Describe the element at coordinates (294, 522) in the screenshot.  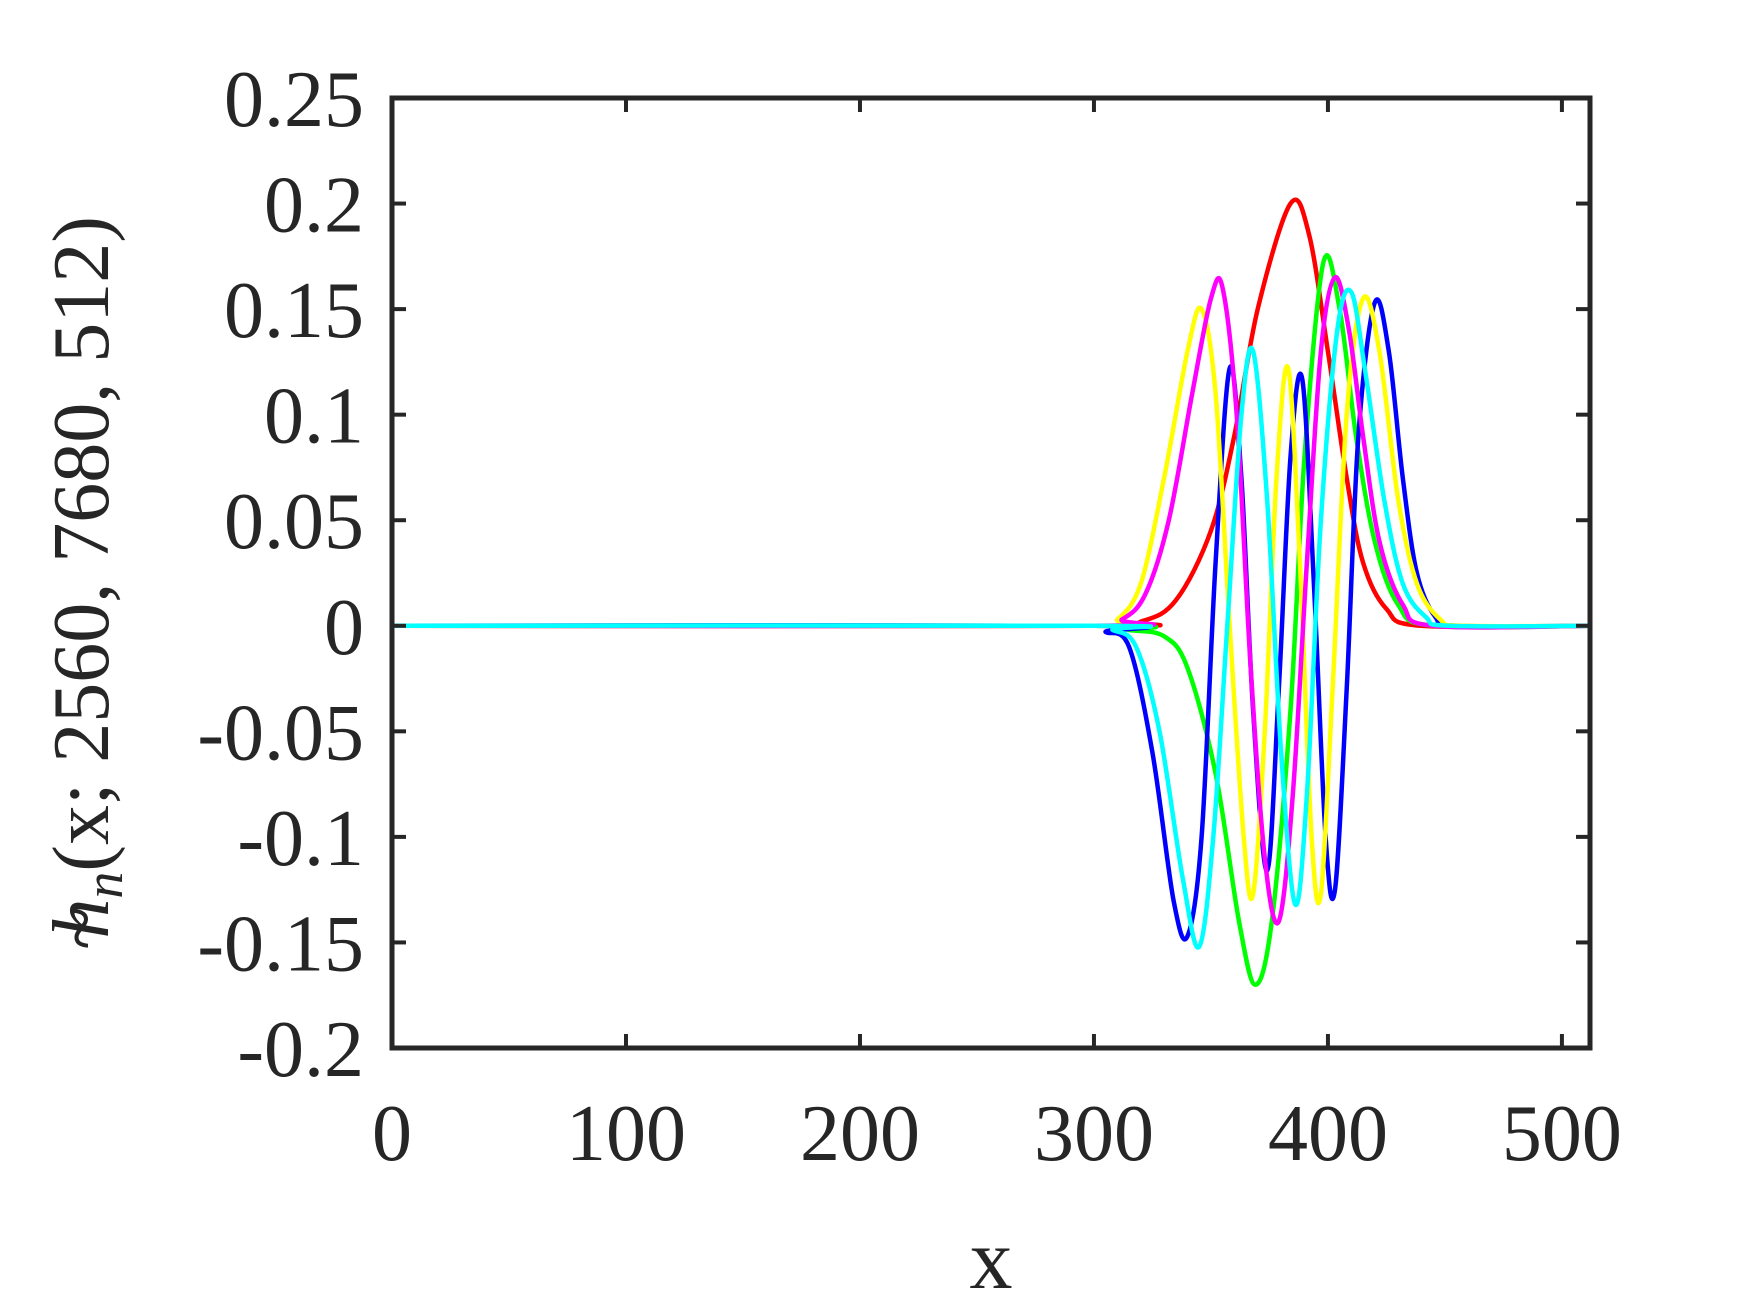
I see `y-tick-label: 0.05` at that location.